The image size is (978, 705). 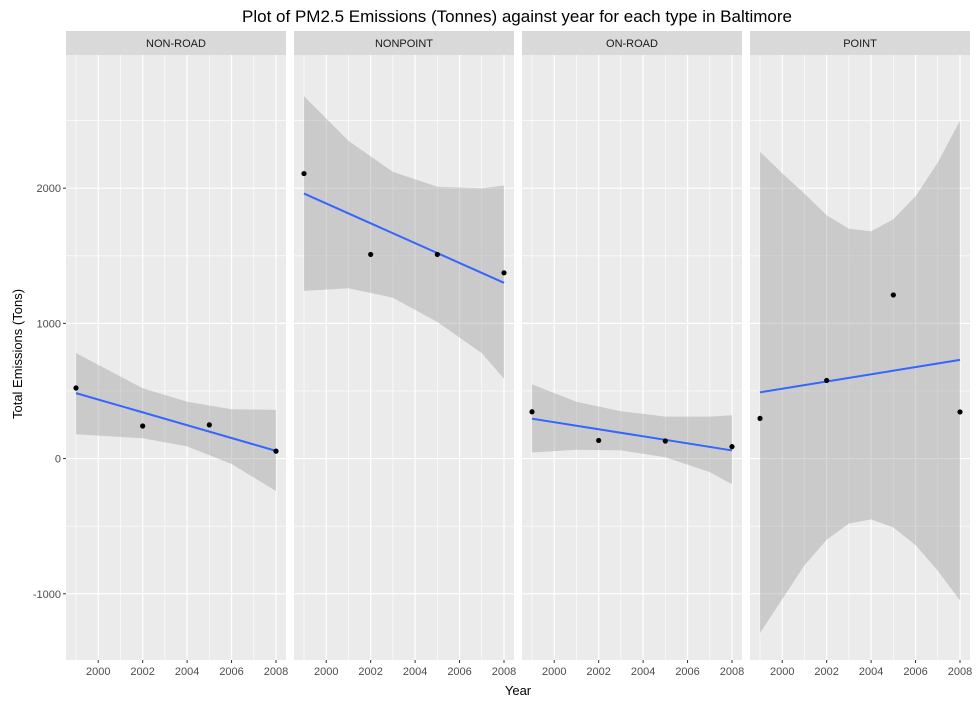 I want to click on y-axis: -1000 0 1000 2000, so click(x=49, y=392).